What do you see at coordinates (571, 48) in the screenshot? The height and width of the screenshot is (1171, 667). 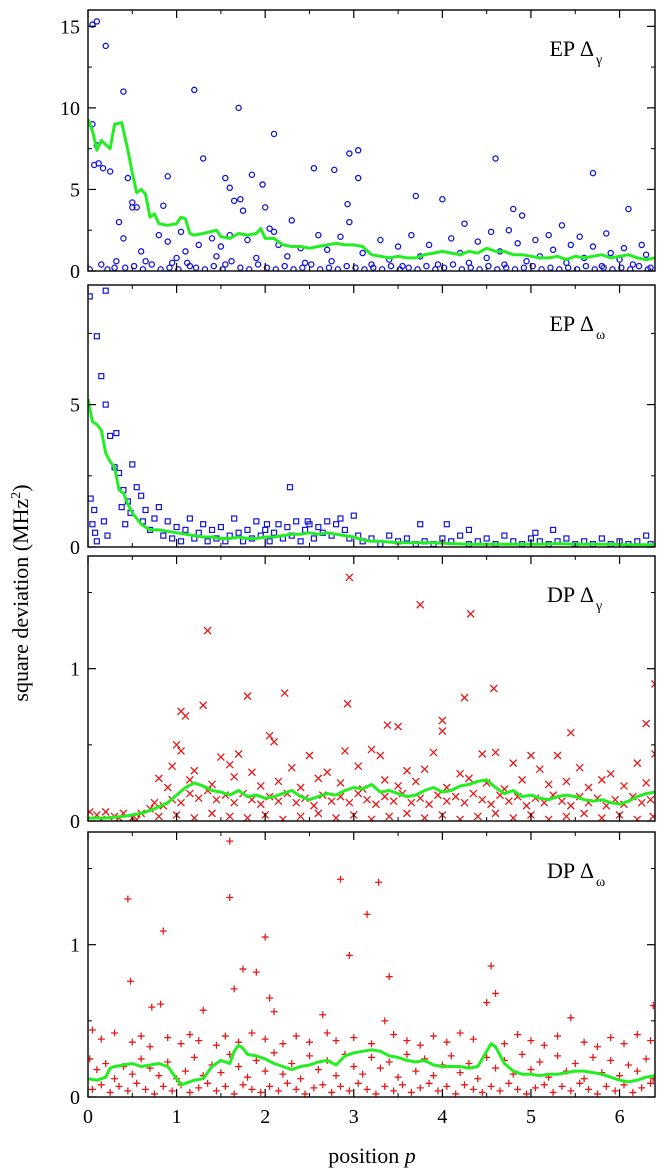 I see `panel-label: EP Δ` at bounding box center [571, 48].